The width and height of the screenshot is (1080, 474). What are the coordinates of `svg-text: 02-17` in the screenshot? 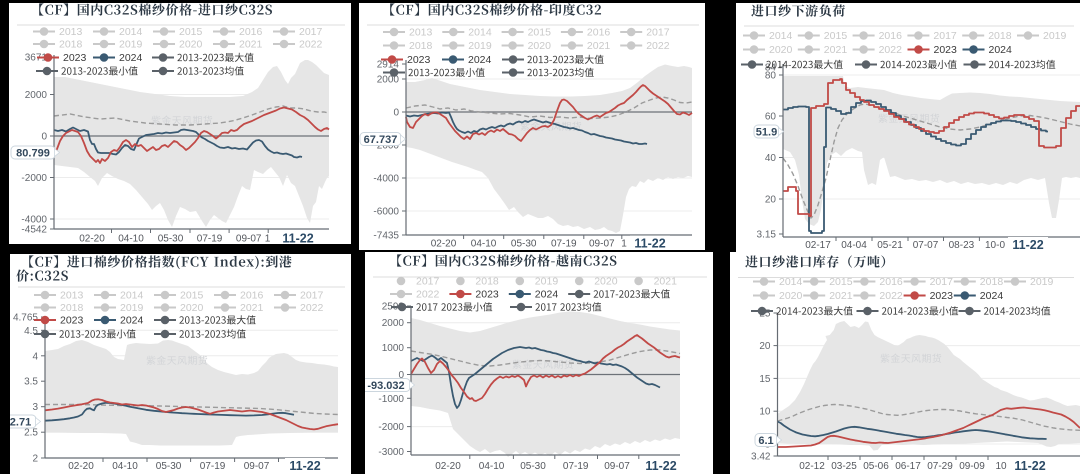 It's located at (818, 245).